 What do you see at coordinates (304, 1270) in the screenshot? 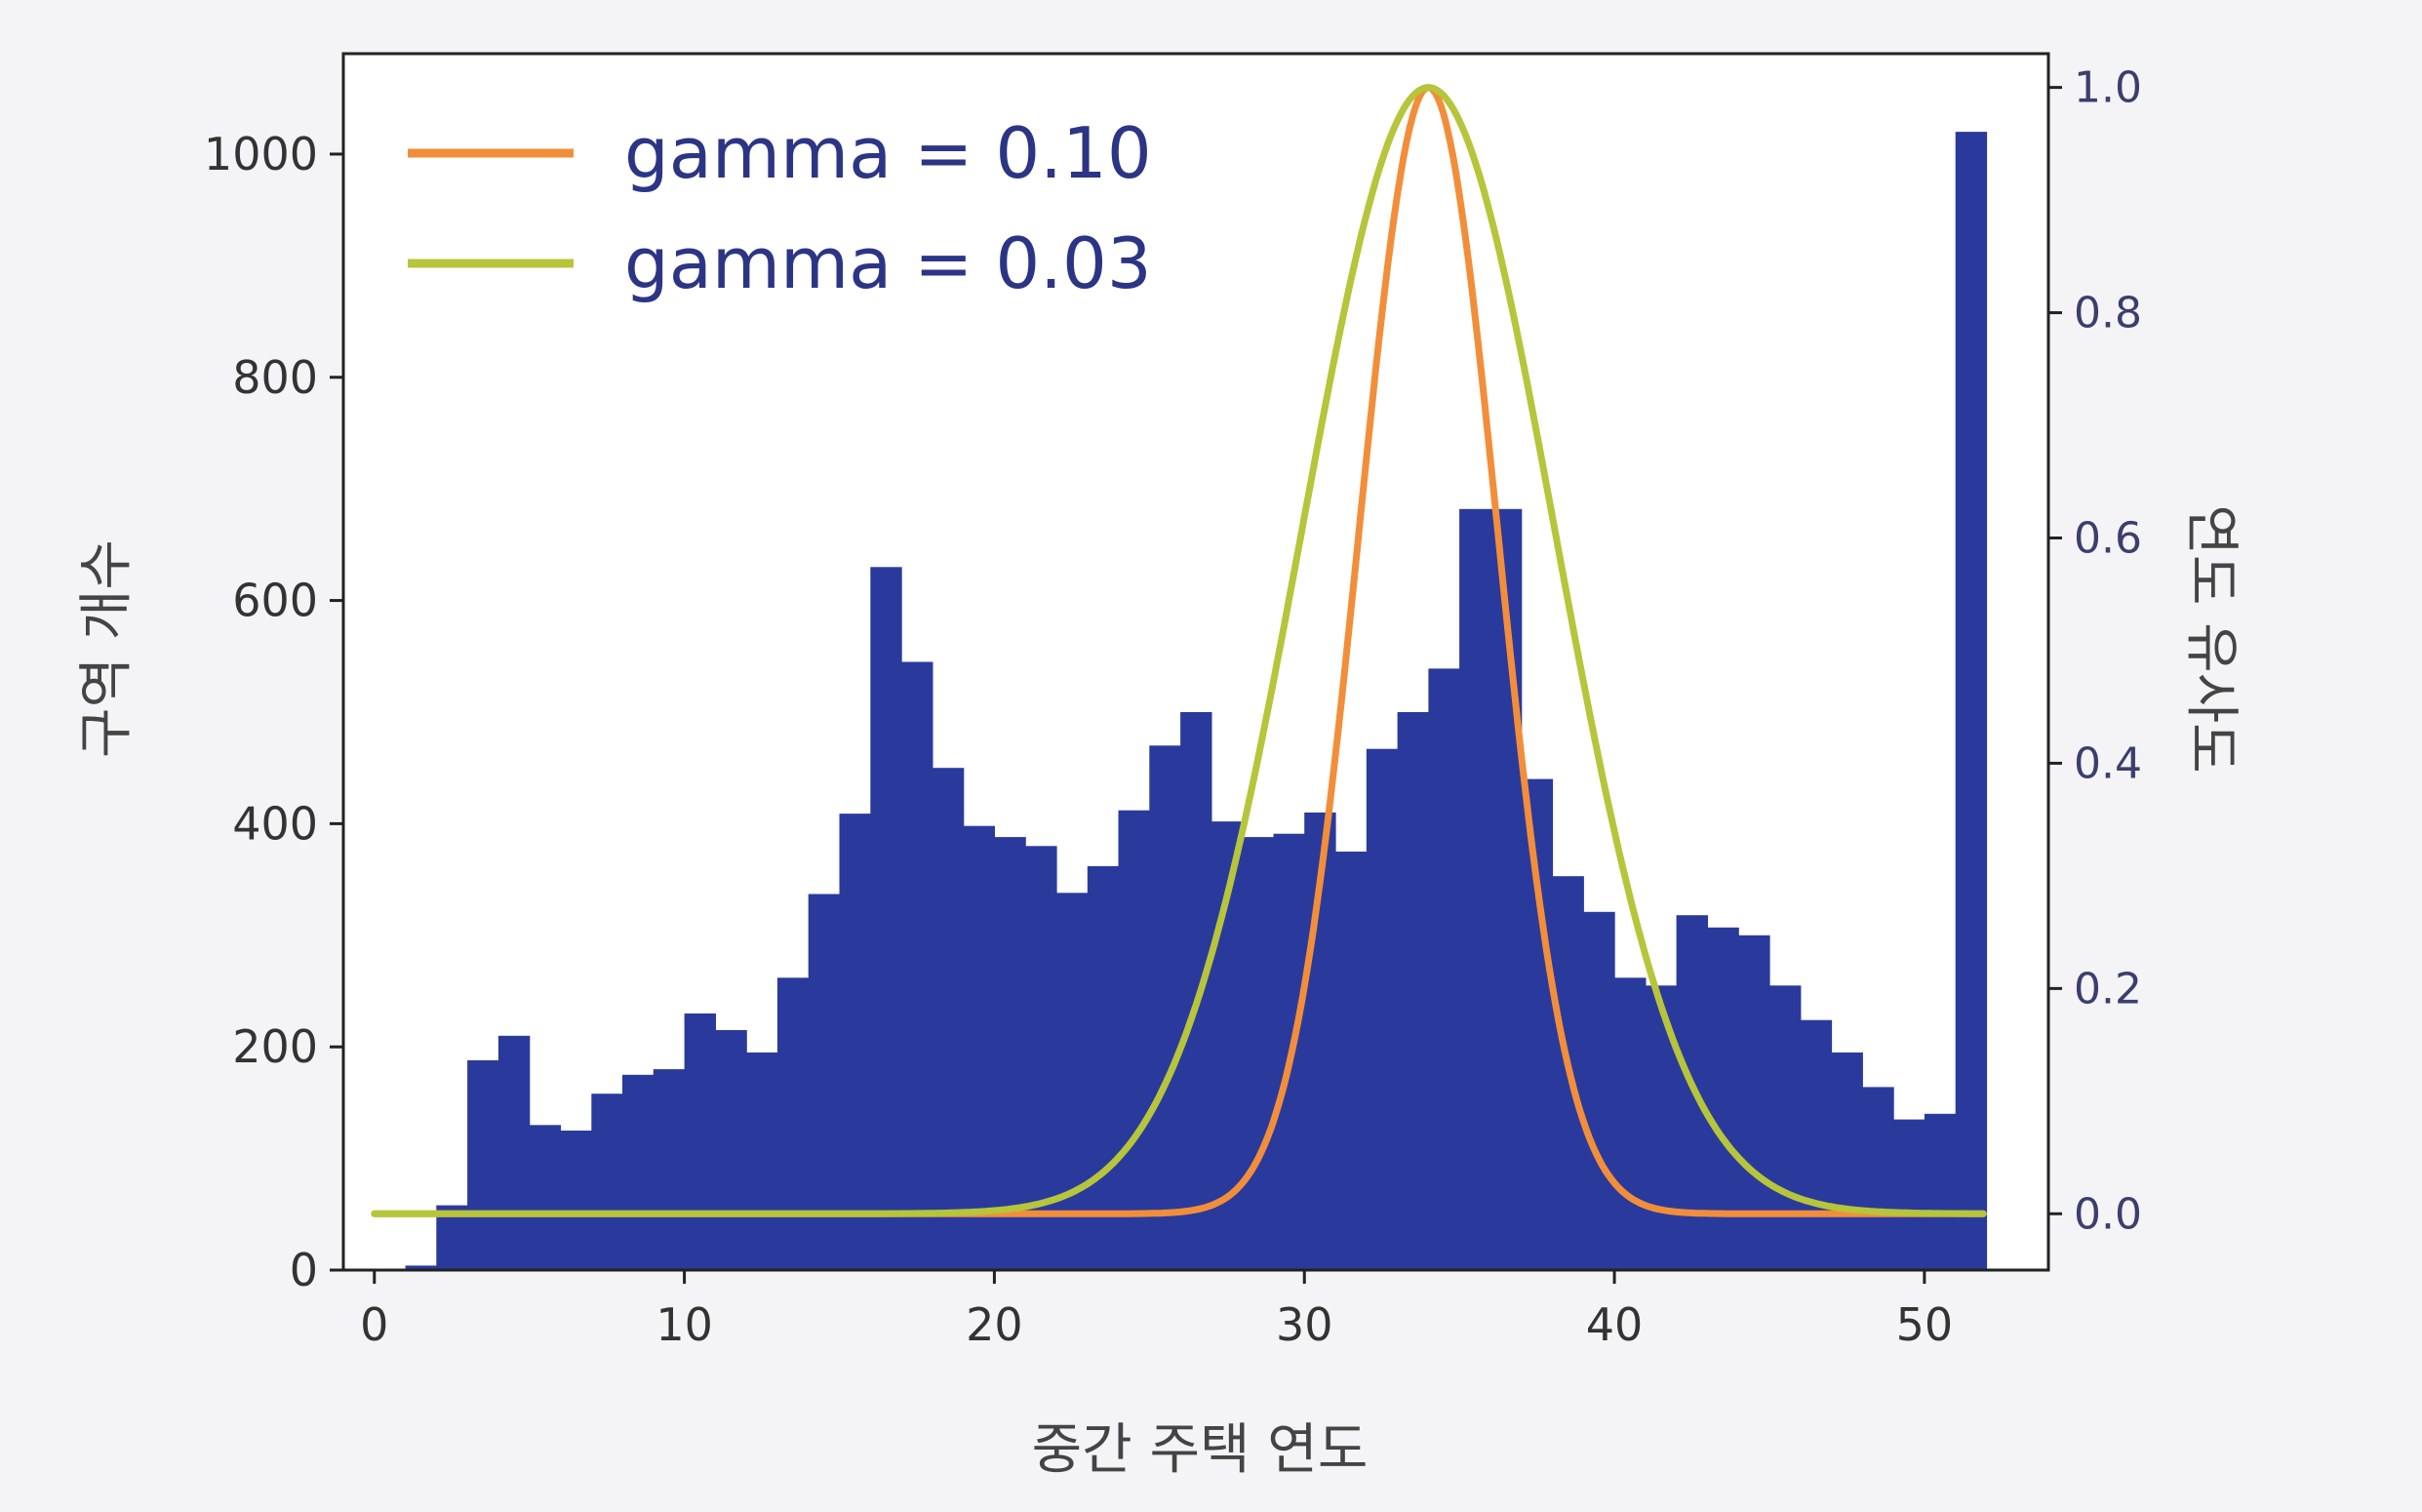
I see `y-tick-label: 0` at bounding box center [304, 1270].